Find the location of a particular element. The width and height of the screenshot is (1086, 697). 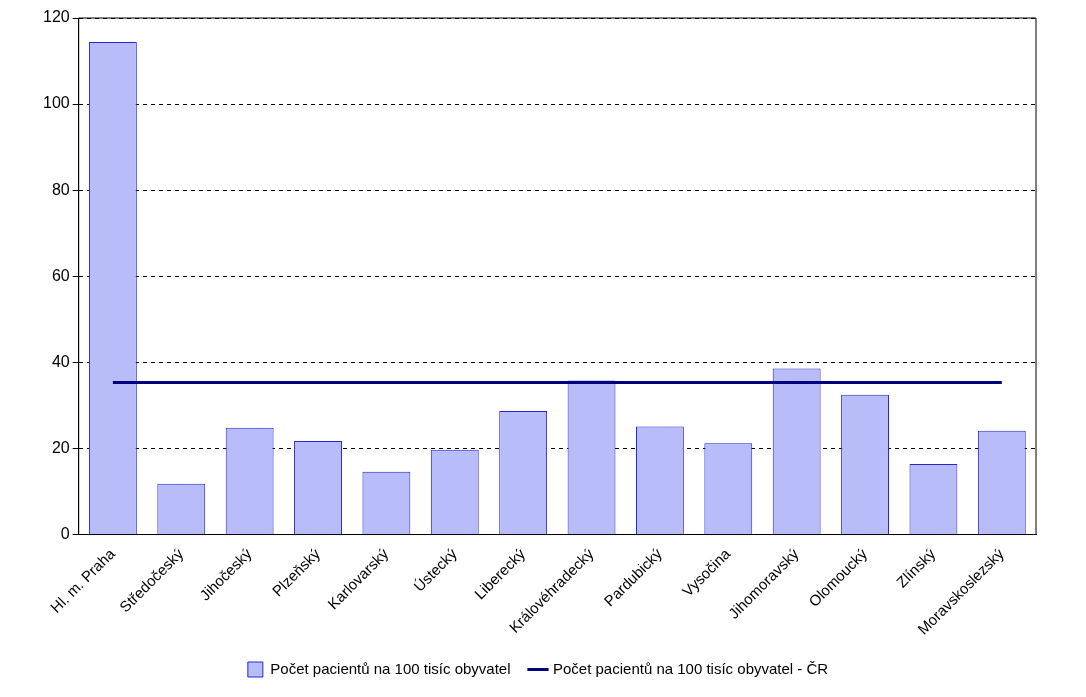

y-tick-label: 60 is located at coordinates (60, 275).